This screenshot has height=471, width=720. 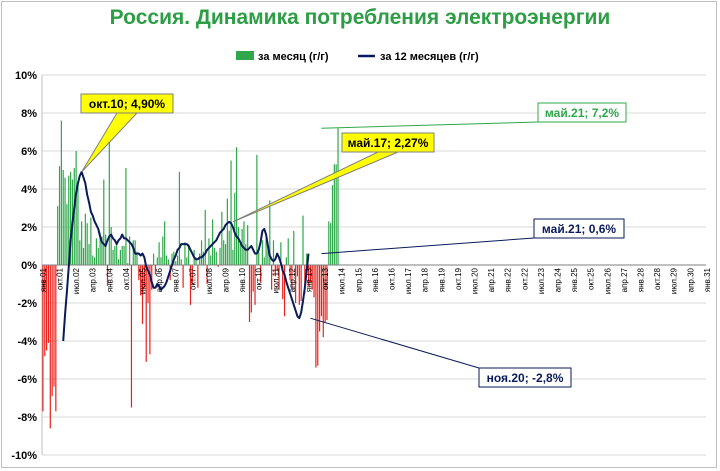 I want to click on x-tick-label: окт.04, so click(x=126, y=278).